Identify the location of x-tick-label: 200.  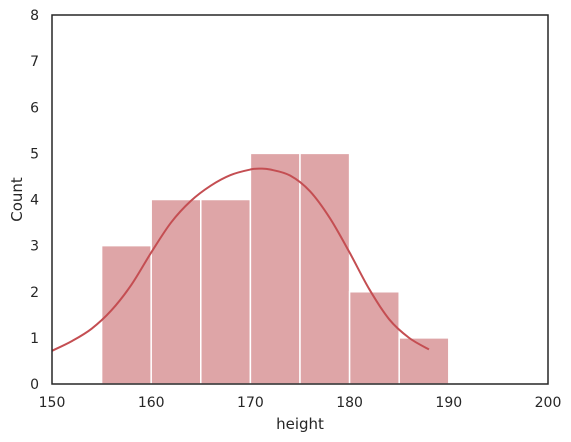
(548, 403).